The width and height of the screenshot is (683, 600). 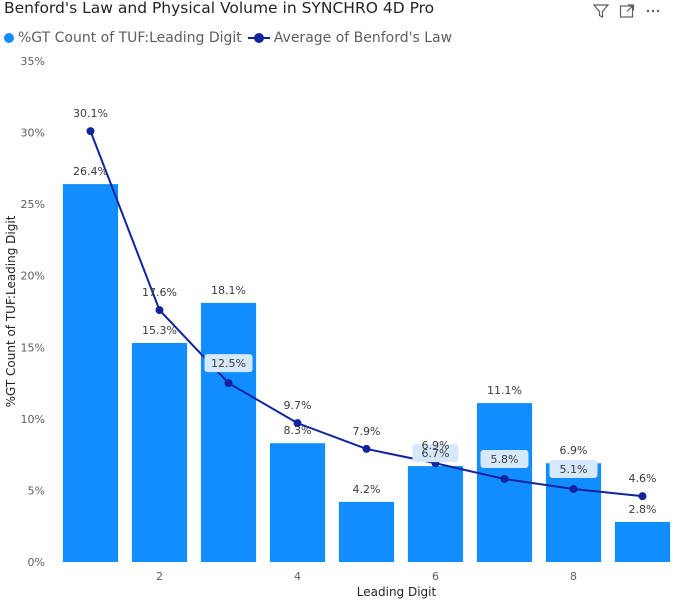 I want to click on bar-label-box, so click(x=435, y=453).